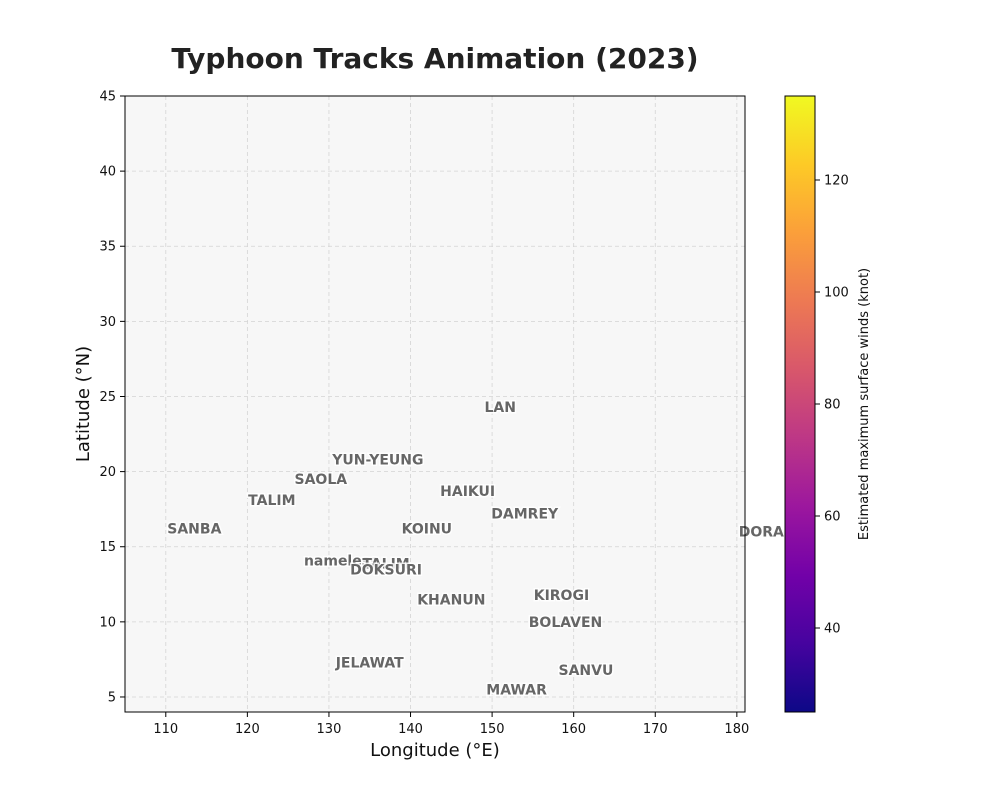  What do you see at coordinates (107, 322) in the screenshot?
I see `y-tick-label: 30` at bounding box center [107, 322].